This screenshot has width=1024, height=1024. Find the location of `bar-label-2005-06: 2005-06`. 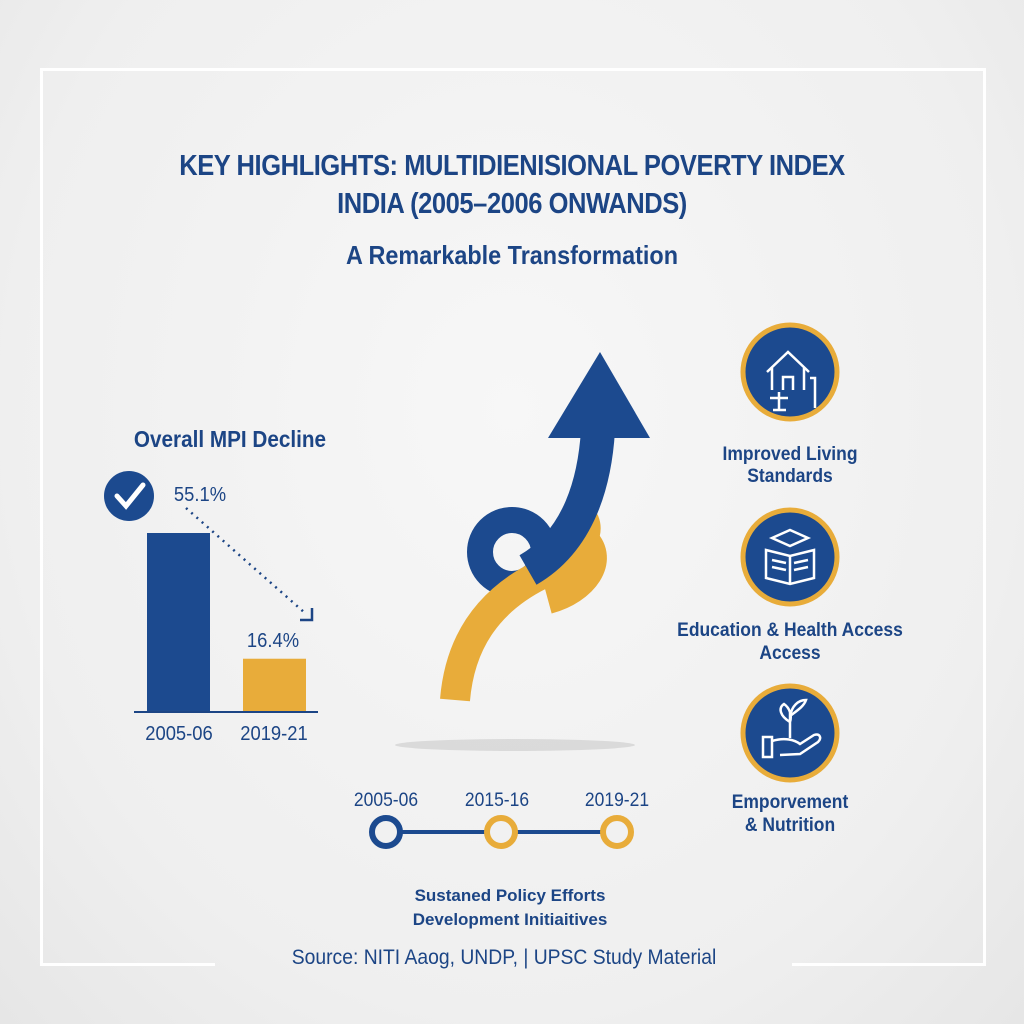

bar-label-2005-06: 2005-06 is located at coordinates (179, 734).